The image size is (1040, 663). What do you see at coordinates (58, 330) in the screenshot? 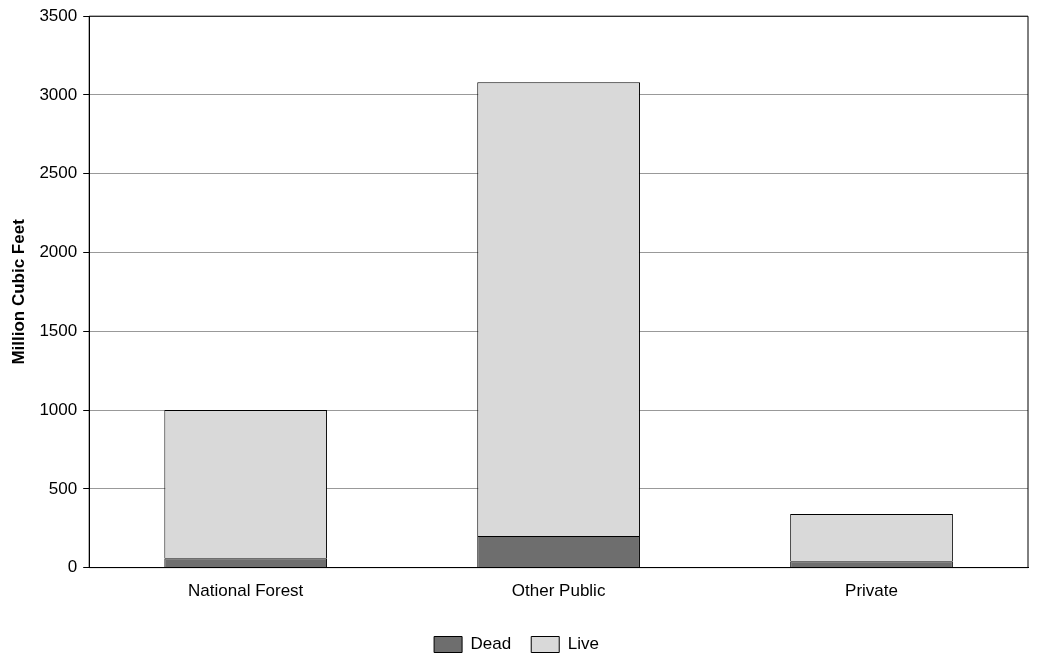
I see `y-tick-label: 1500` at bounding box center [58, 330].